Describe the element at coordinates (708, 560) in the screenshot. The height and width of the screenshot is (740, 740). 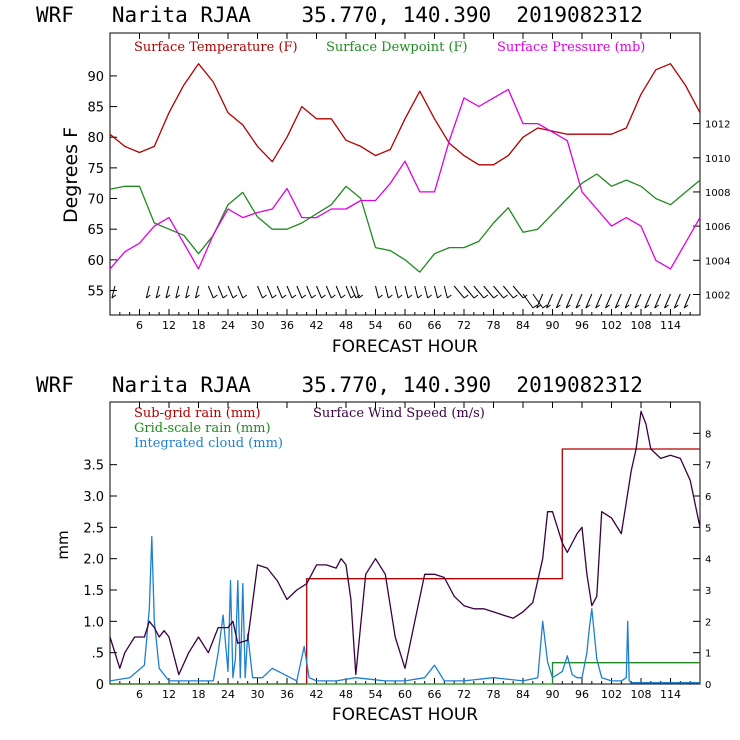
I see `bottom-y2-tick-label: 4` at that location.